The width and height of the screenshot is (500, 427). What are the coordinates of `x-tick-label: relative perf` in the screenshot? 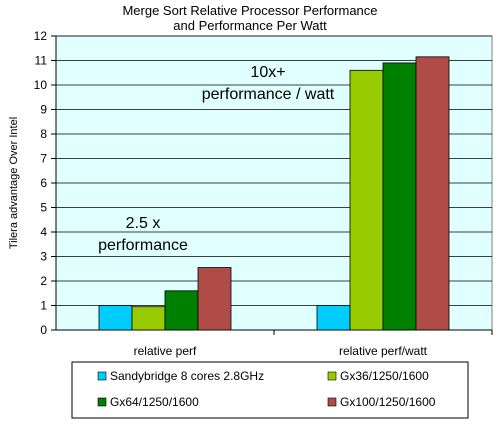 It's located at (165, 351).